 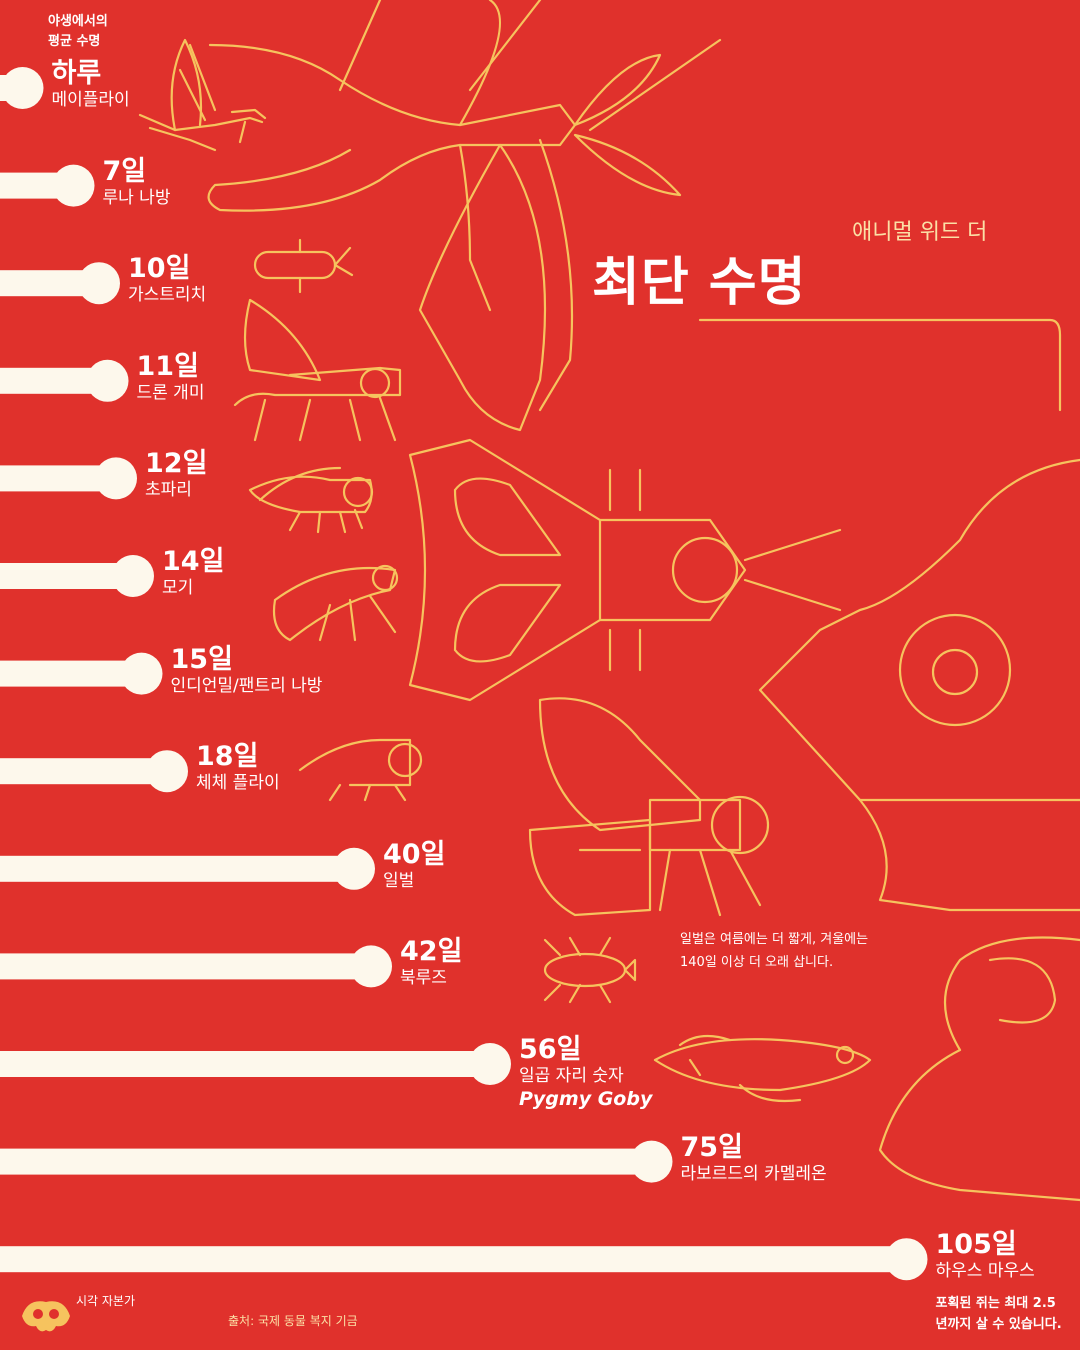 I want to click on source-note: 출처: 국제 동물 복지 기금, so click(x=293, y=1321).